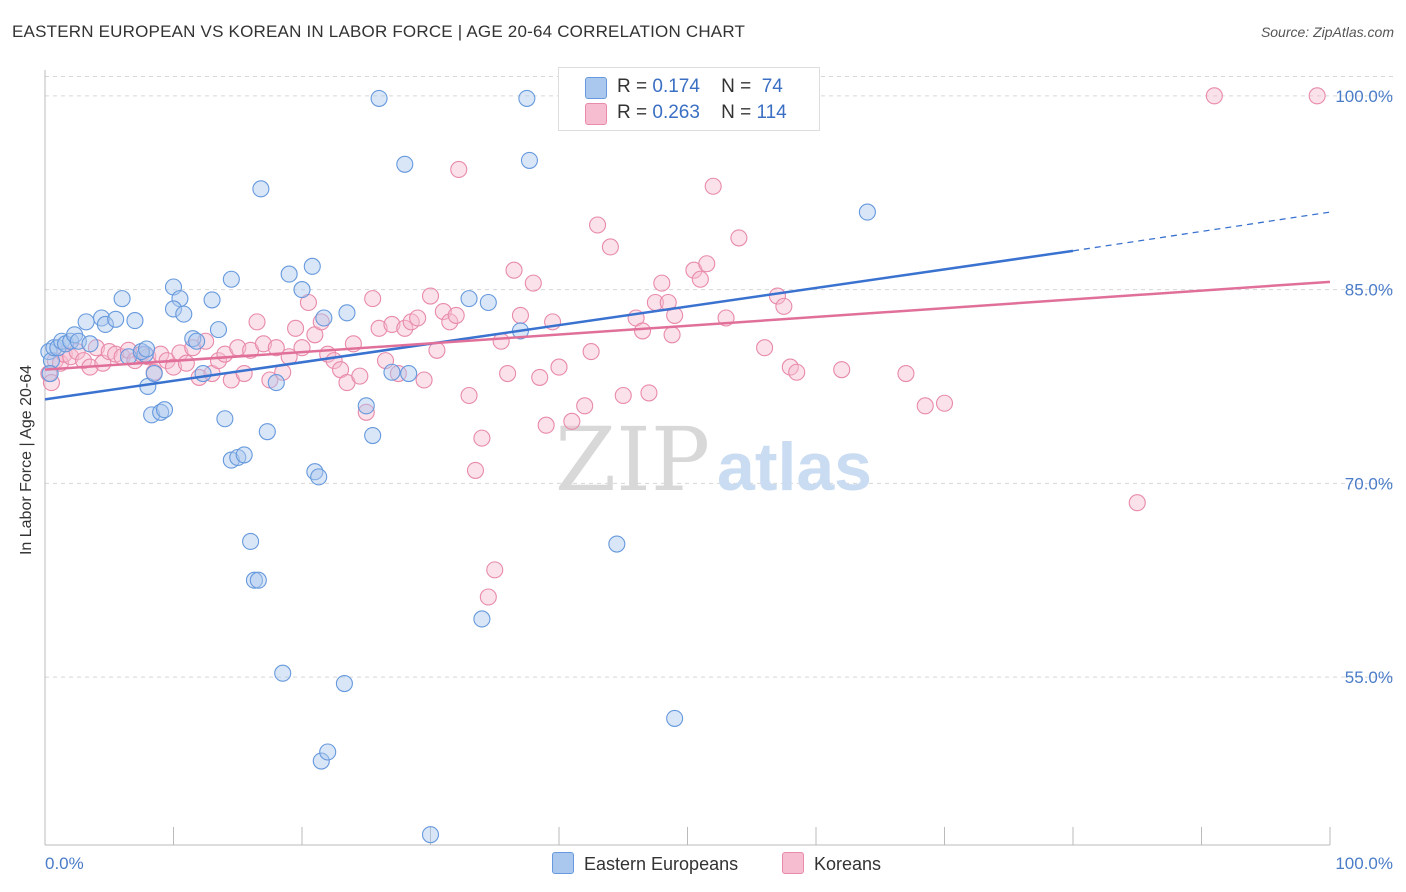 The image size is (1406, 892). I want to click on bottom-legend-swatch-blue, so click(563, 863).